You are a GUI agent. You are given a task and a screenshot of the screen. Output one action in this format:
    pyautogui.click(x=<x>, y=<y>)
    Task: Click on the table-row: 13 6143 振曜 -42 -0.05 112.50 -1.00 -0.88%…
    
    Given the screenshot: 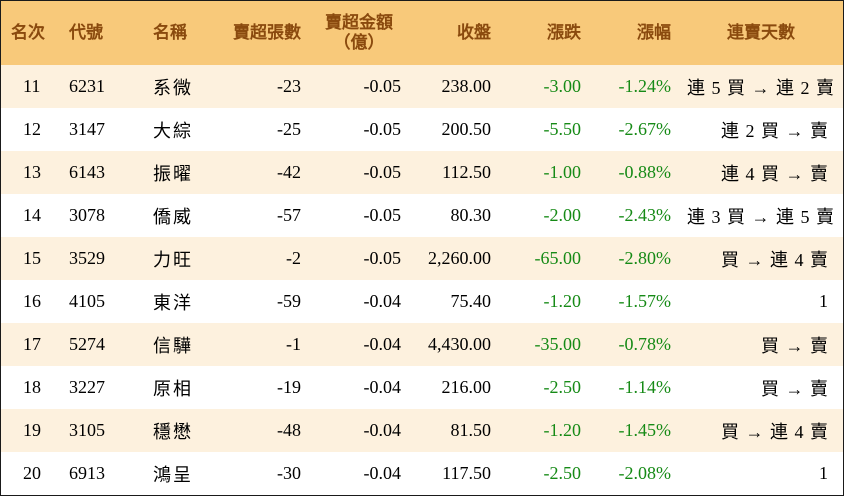 What is the action you would take?
    pyautogui.click(x=422, y=172)
    